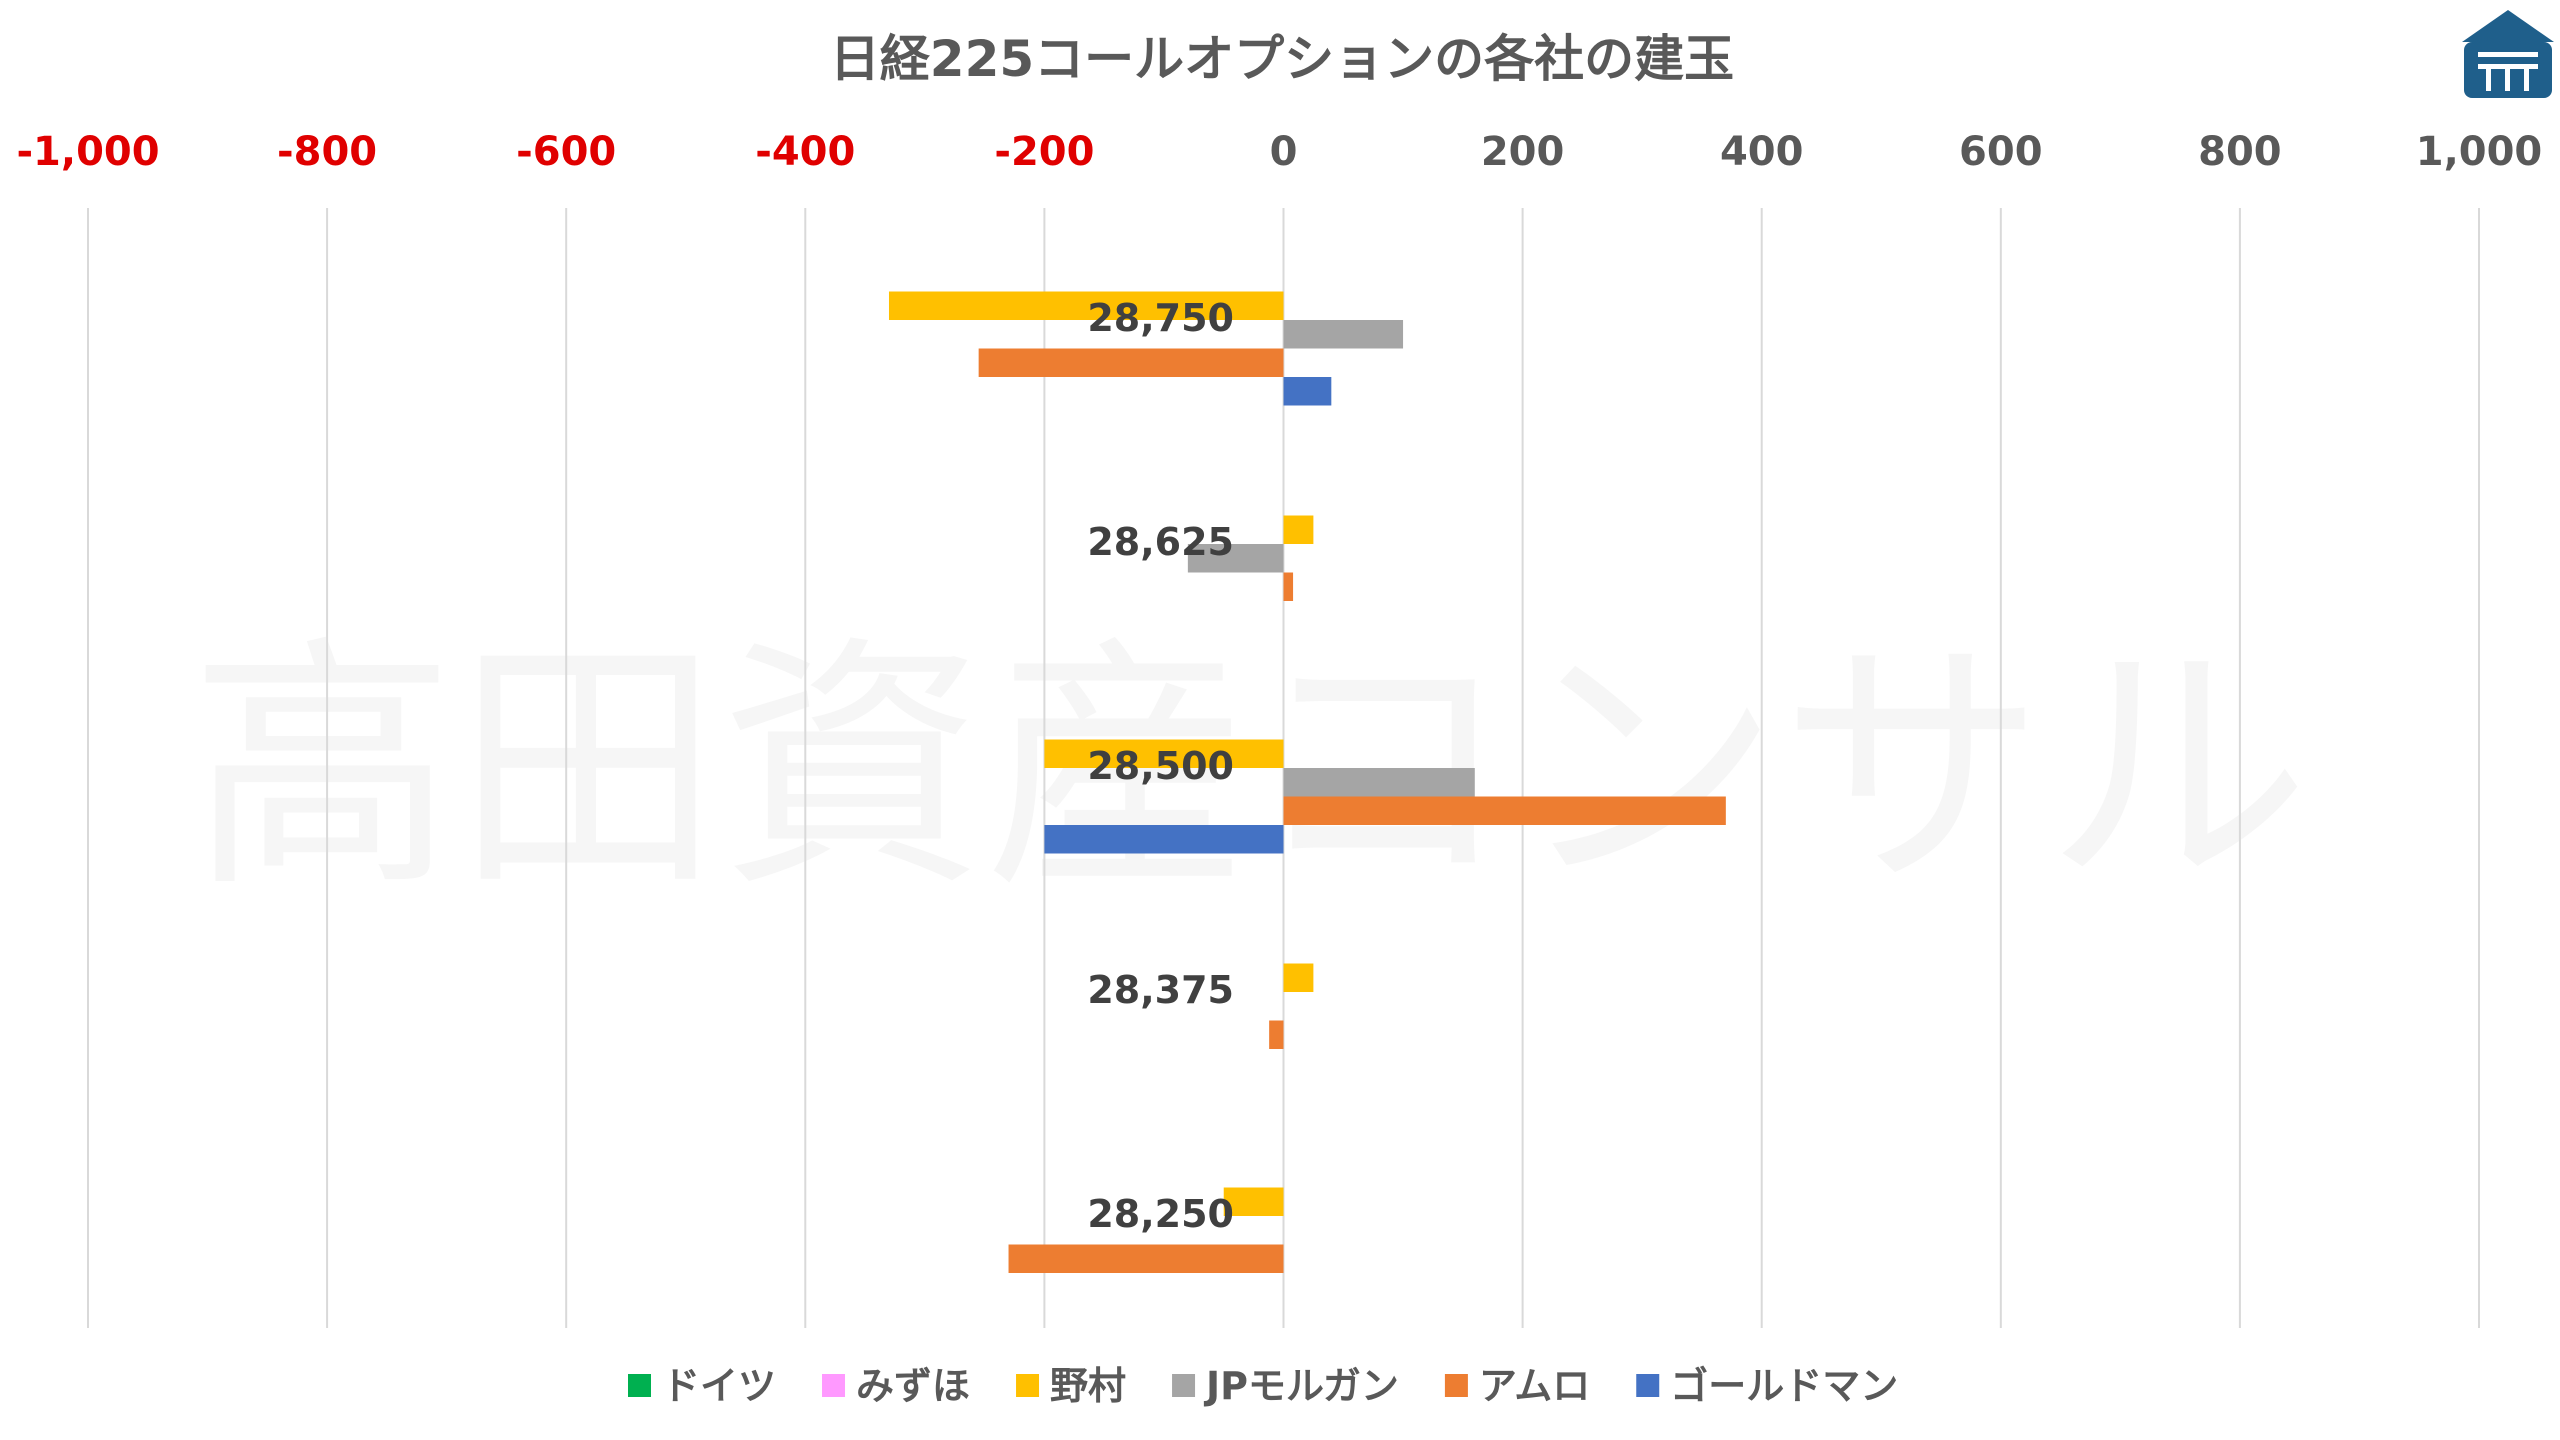 The image size is (2560, 1440). Describe the element at coordinates (1301, 1386) in the screenshot. I see `legend-label: JPモルガン` at that location.